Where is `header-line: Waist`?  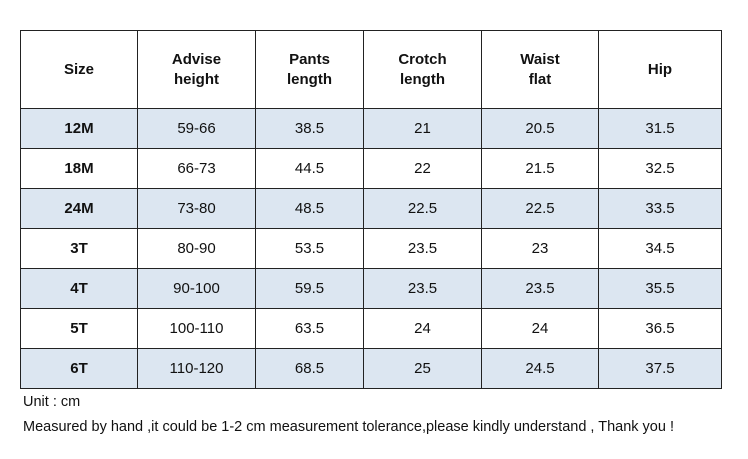
header-line: Waist is located at coordinates (540, 59).